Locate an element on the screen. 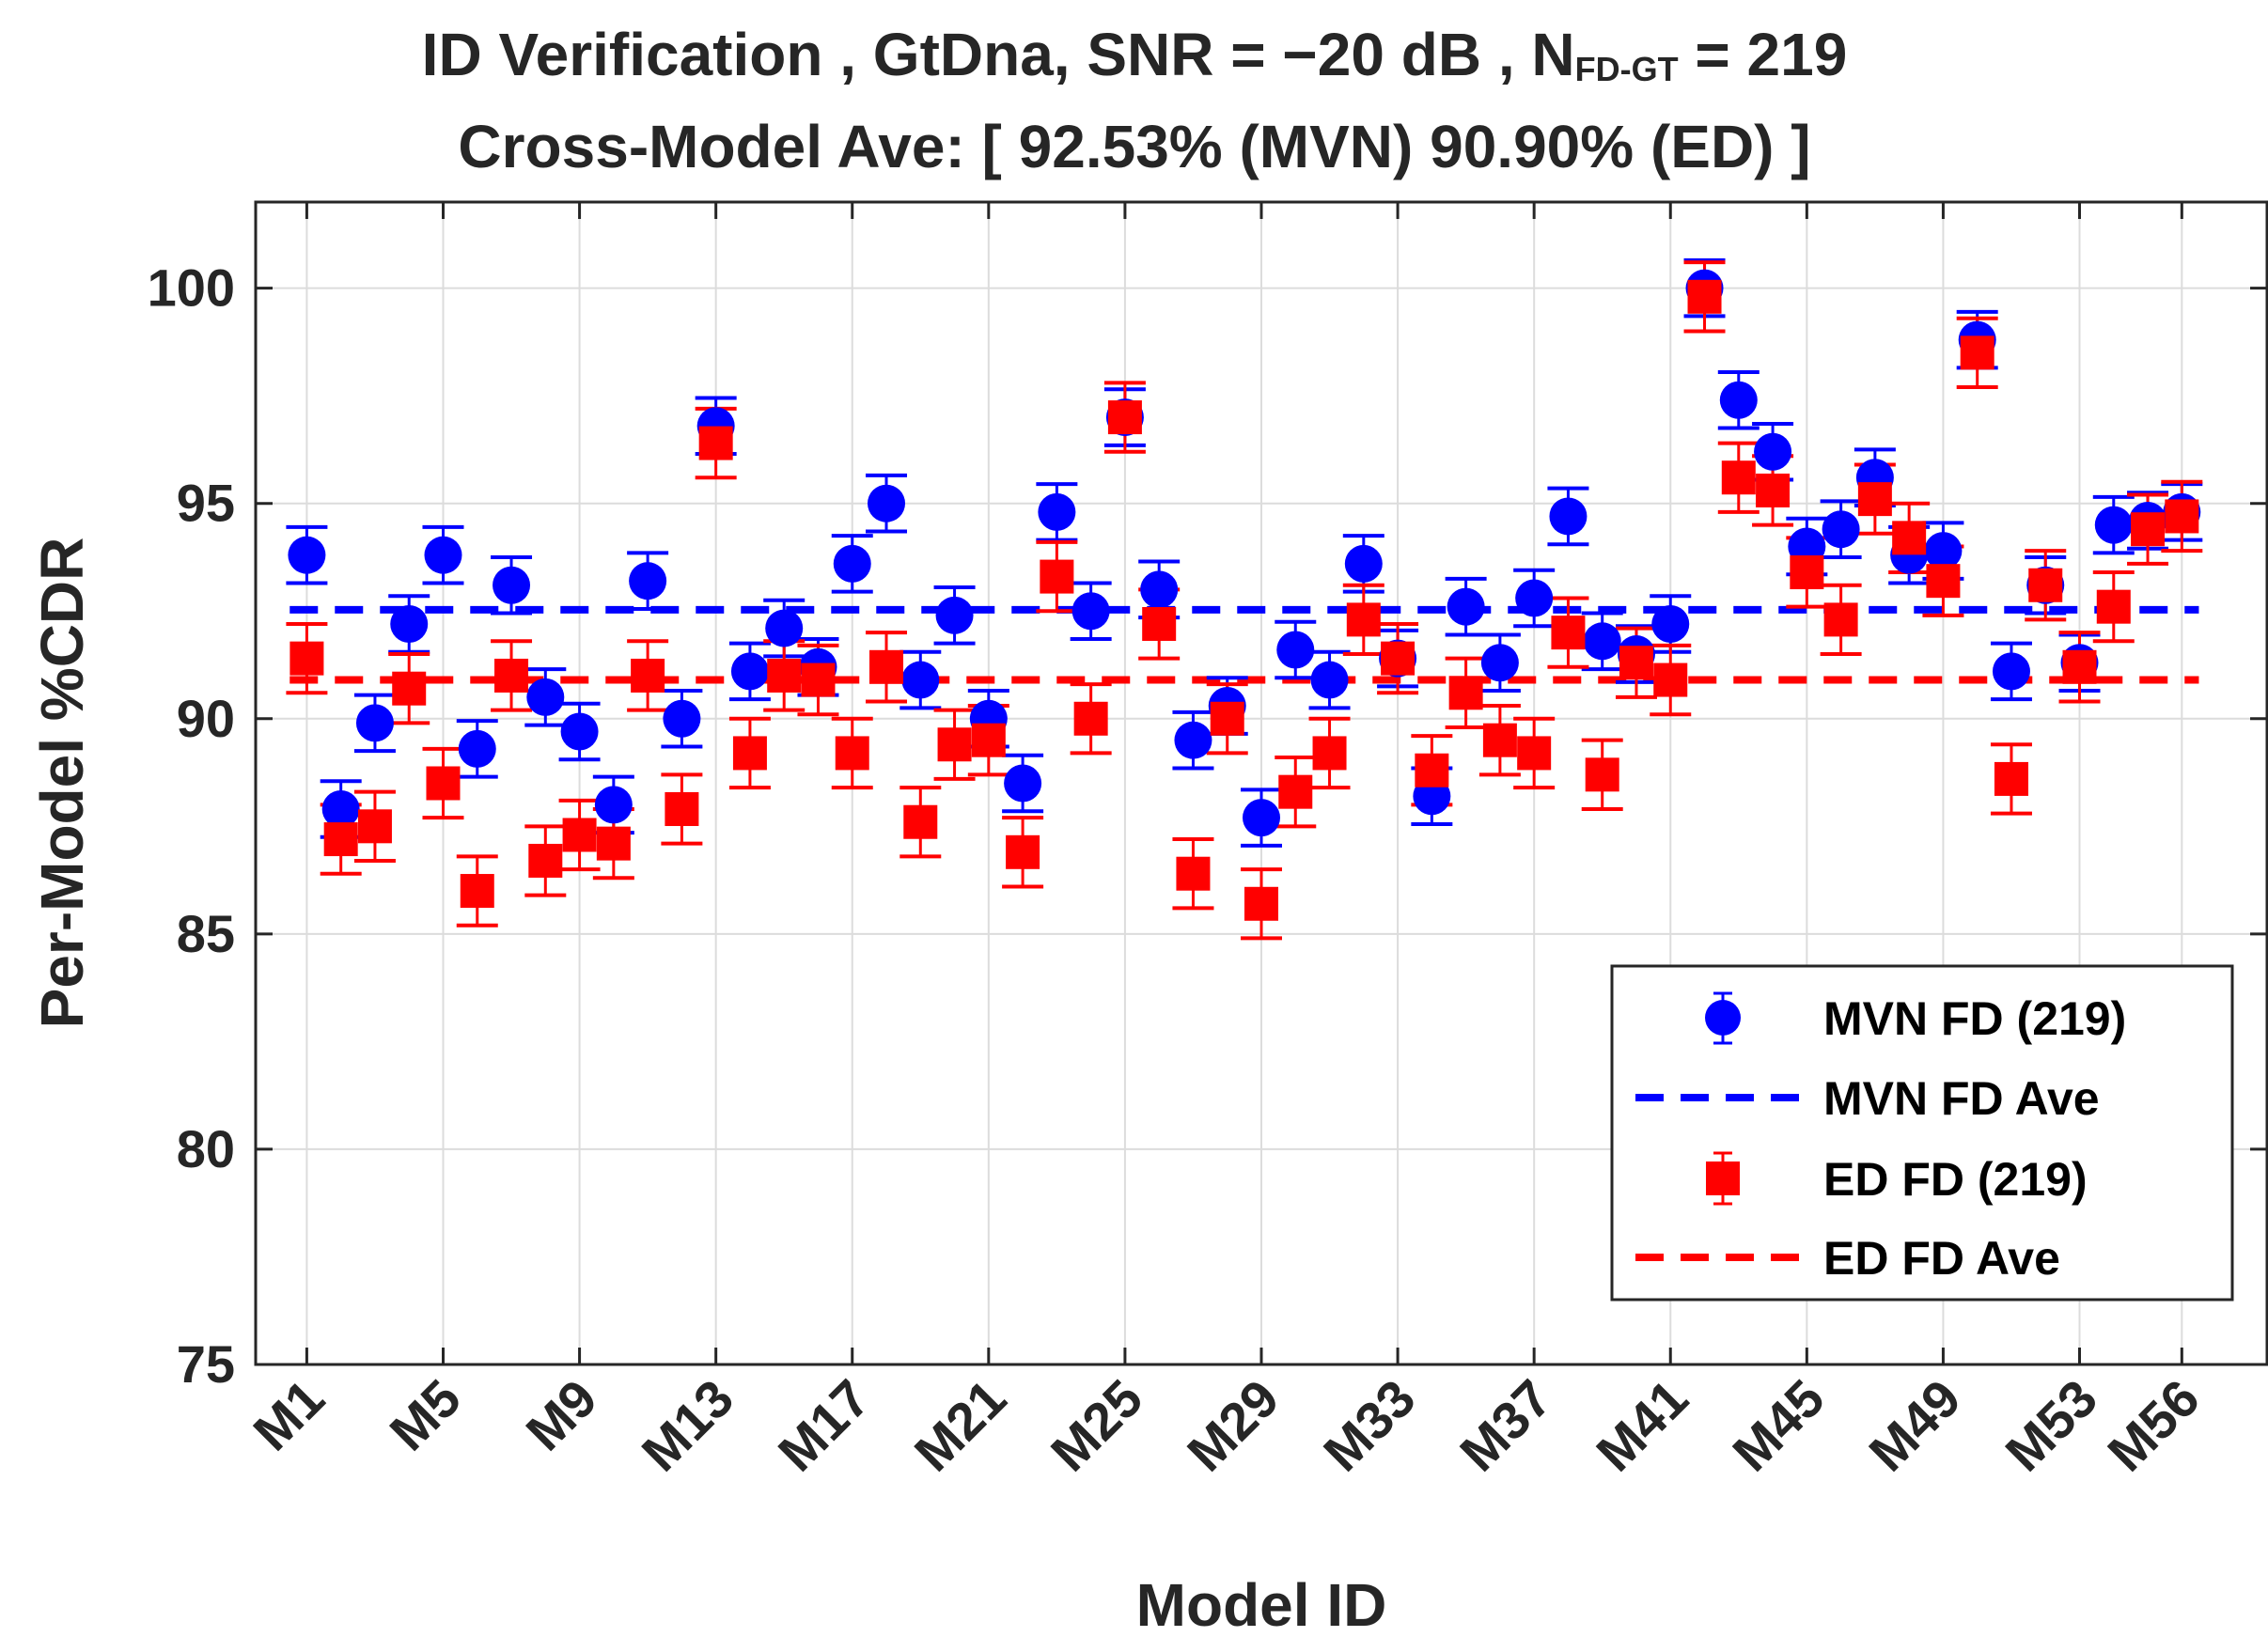  legend-entry-ed: ED FD (219) is located at coordinates (1897, 1178).